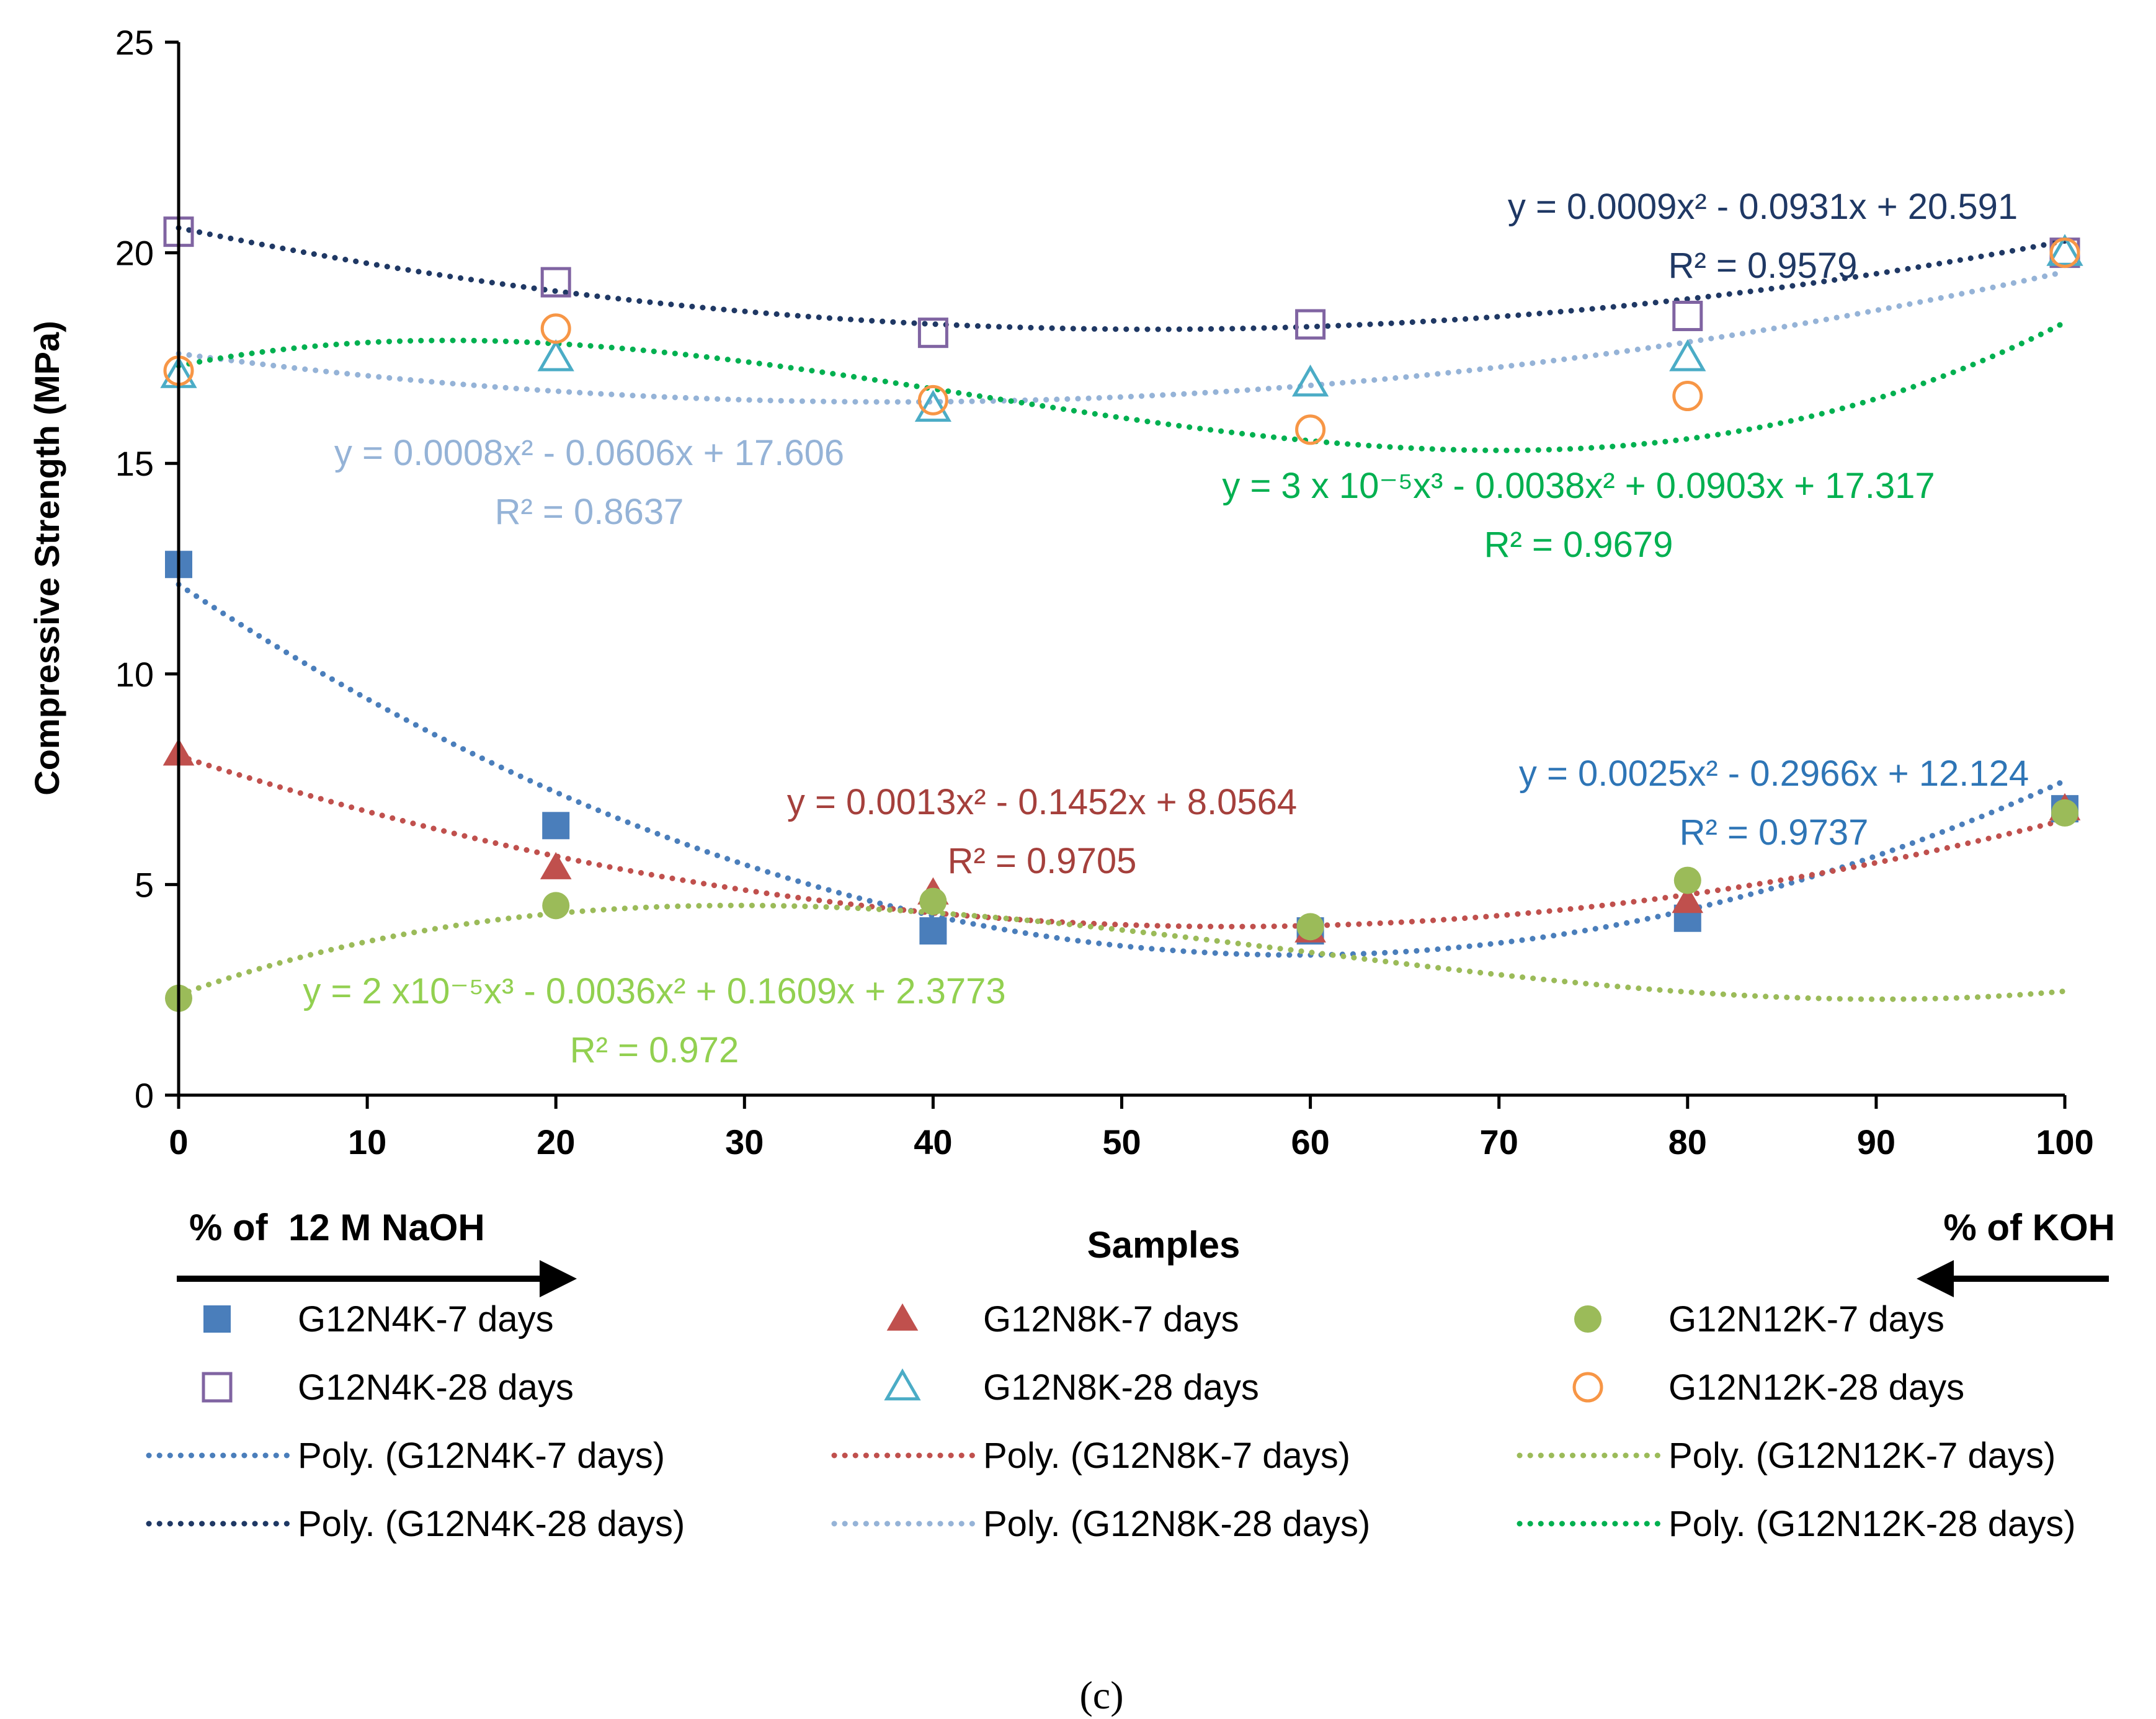 This screenshot has height=1719, width=2156. I want to click on trendline-r-squared: R² = 0.9737, so click(1774, 832).